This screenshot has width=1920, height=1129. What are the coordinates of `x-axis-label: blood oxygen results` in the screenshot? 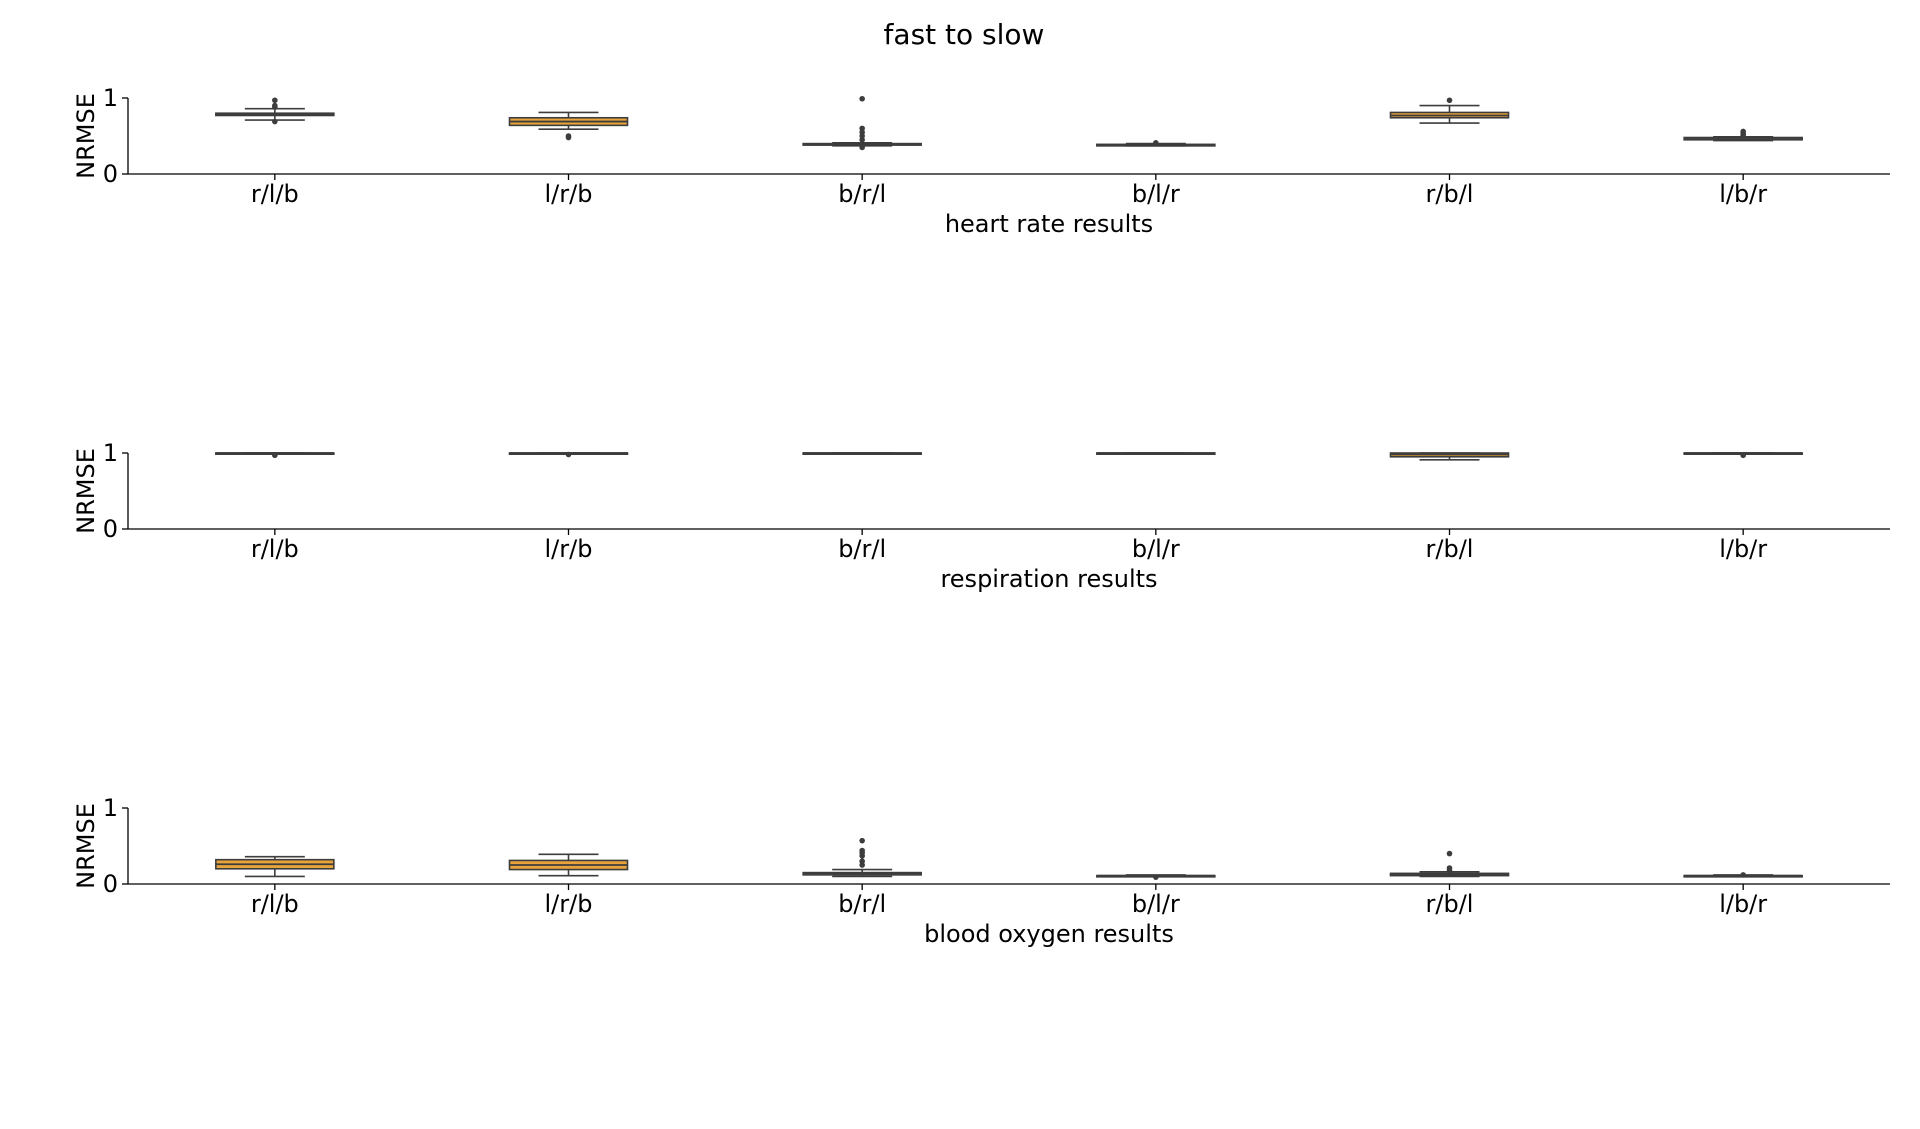 It's located at (1049, 934).